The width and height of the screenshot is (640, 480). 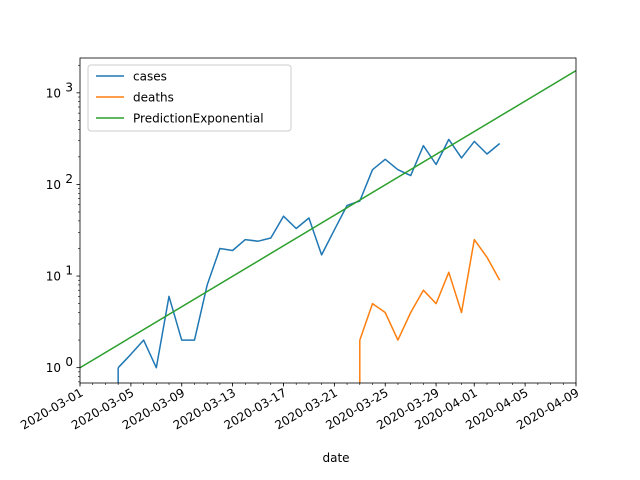 What do you see at coordinates (198, 119) in the screenshot?
I see `legend-label: PredictionExponential` at bounding box center [198, 119].